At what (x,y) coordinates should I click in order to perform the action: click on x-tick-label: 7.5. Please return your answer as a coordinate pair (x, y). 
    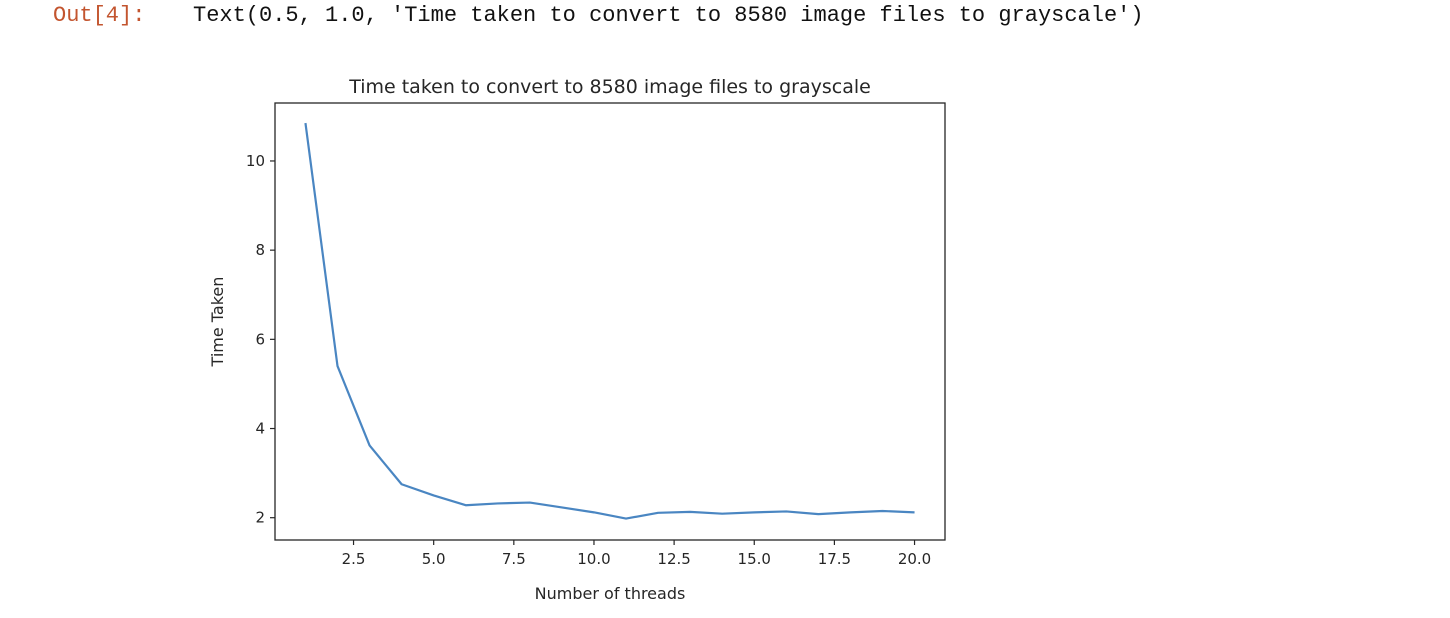
    Looking at the image, I should click on (514, 559).